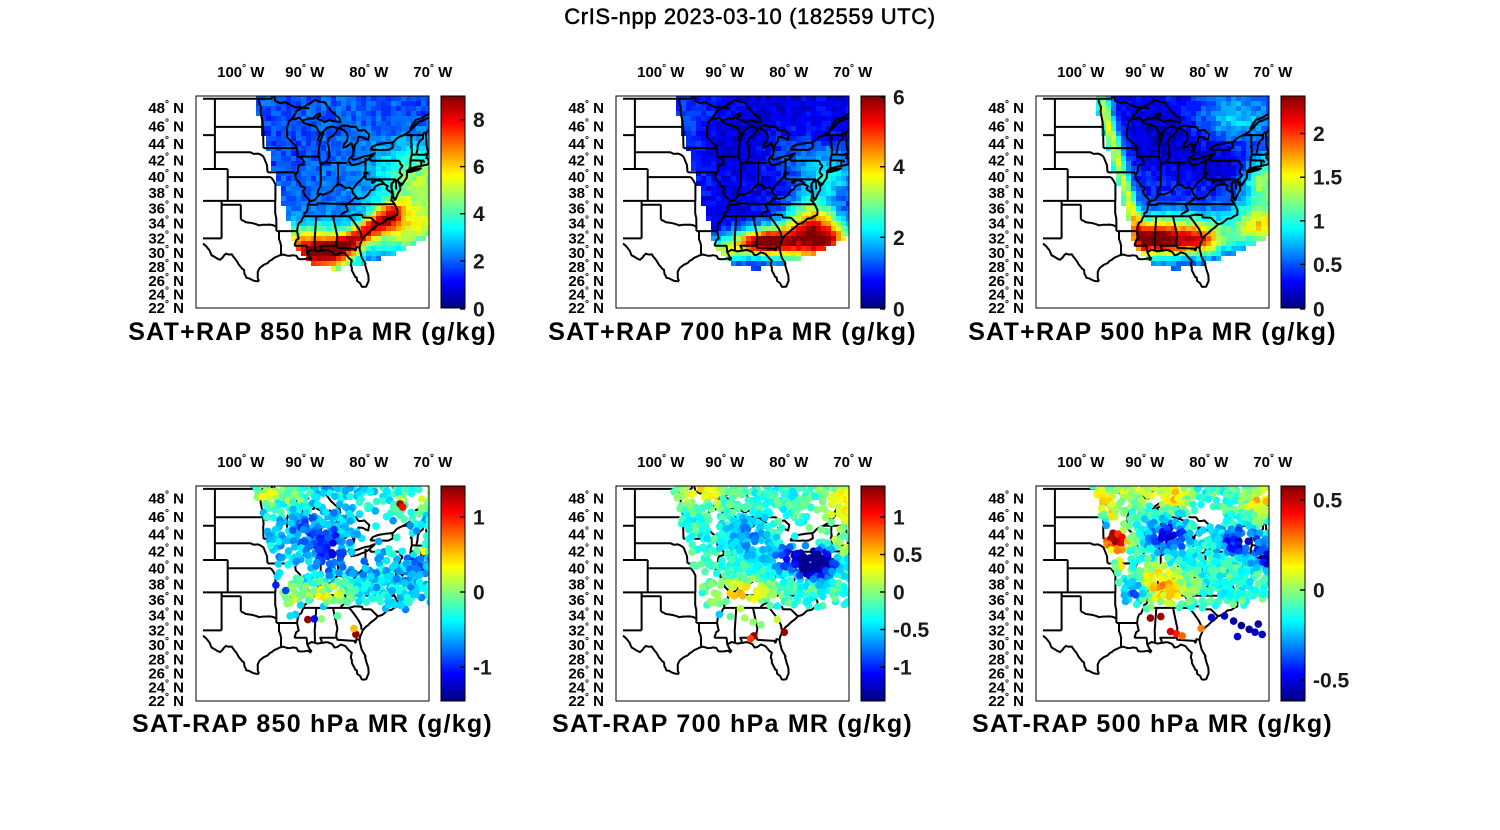  What do you see at coordinates (749, 16) in the screenshot?
I see `svg-text:CrIS-npp 2023-03-10 (182559 UT: CrIS-npp 2023-03-10 (182559 UTC)` at bounding box center [749, 16].